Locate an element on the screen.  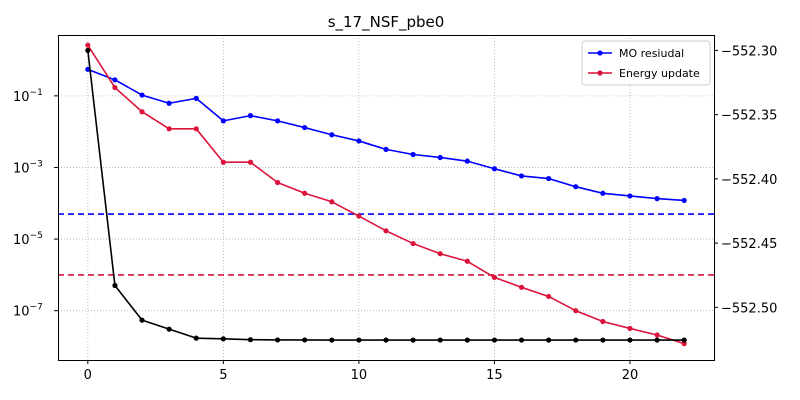
legend-label: Energy update is located at coordinates (659, 73).